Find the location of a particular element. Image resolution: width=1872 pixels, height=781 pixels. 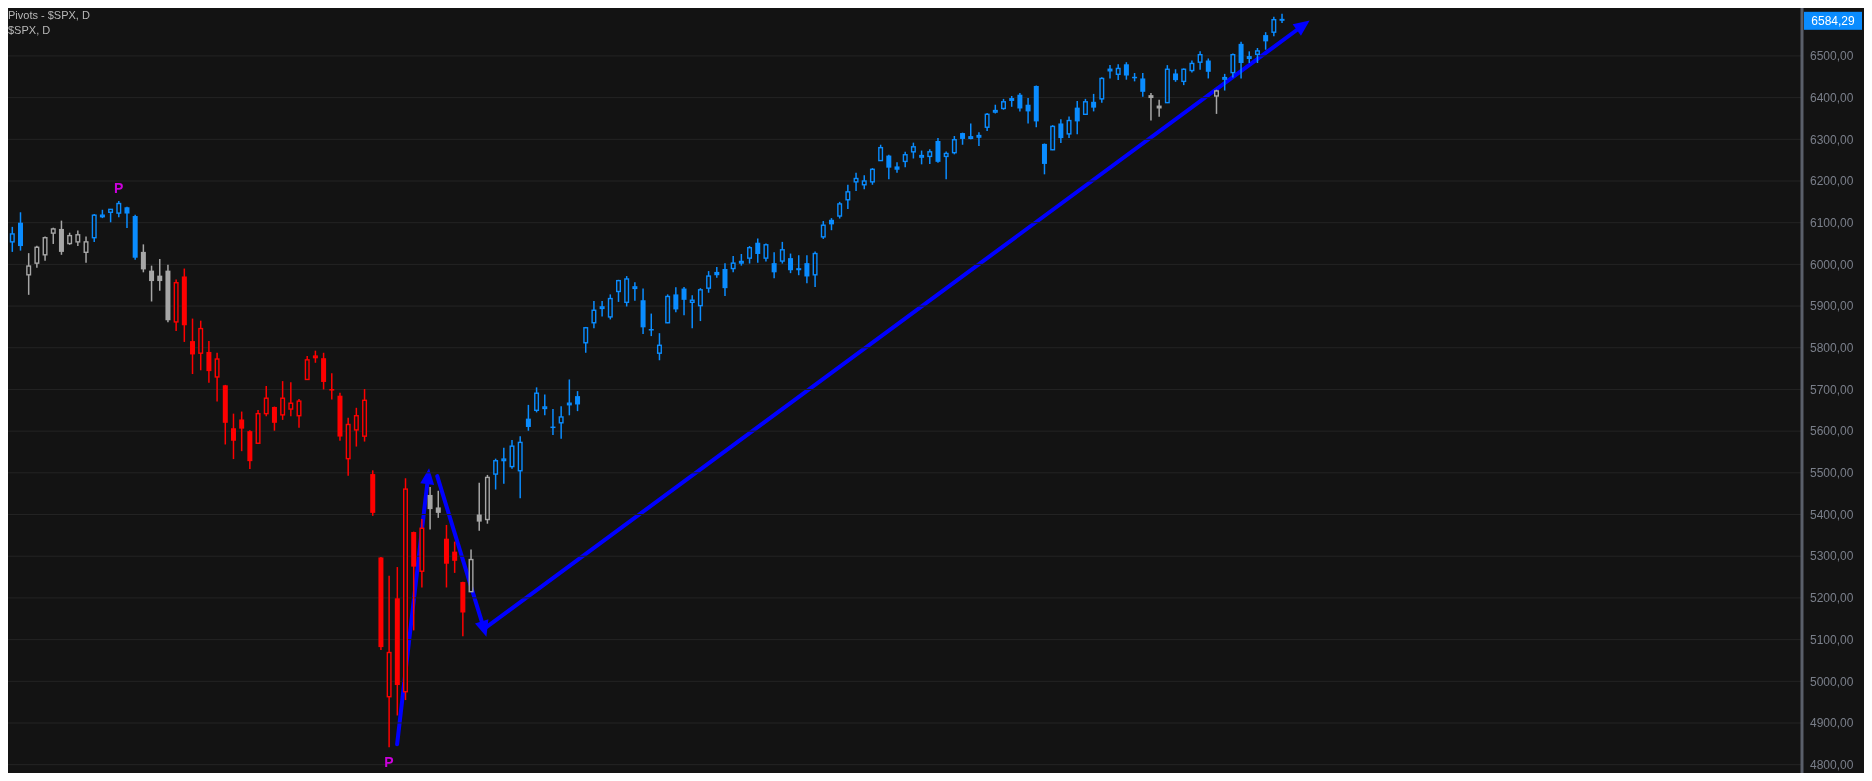

y-tick-label: 4800,00 is located at coordinates (1832, 764).